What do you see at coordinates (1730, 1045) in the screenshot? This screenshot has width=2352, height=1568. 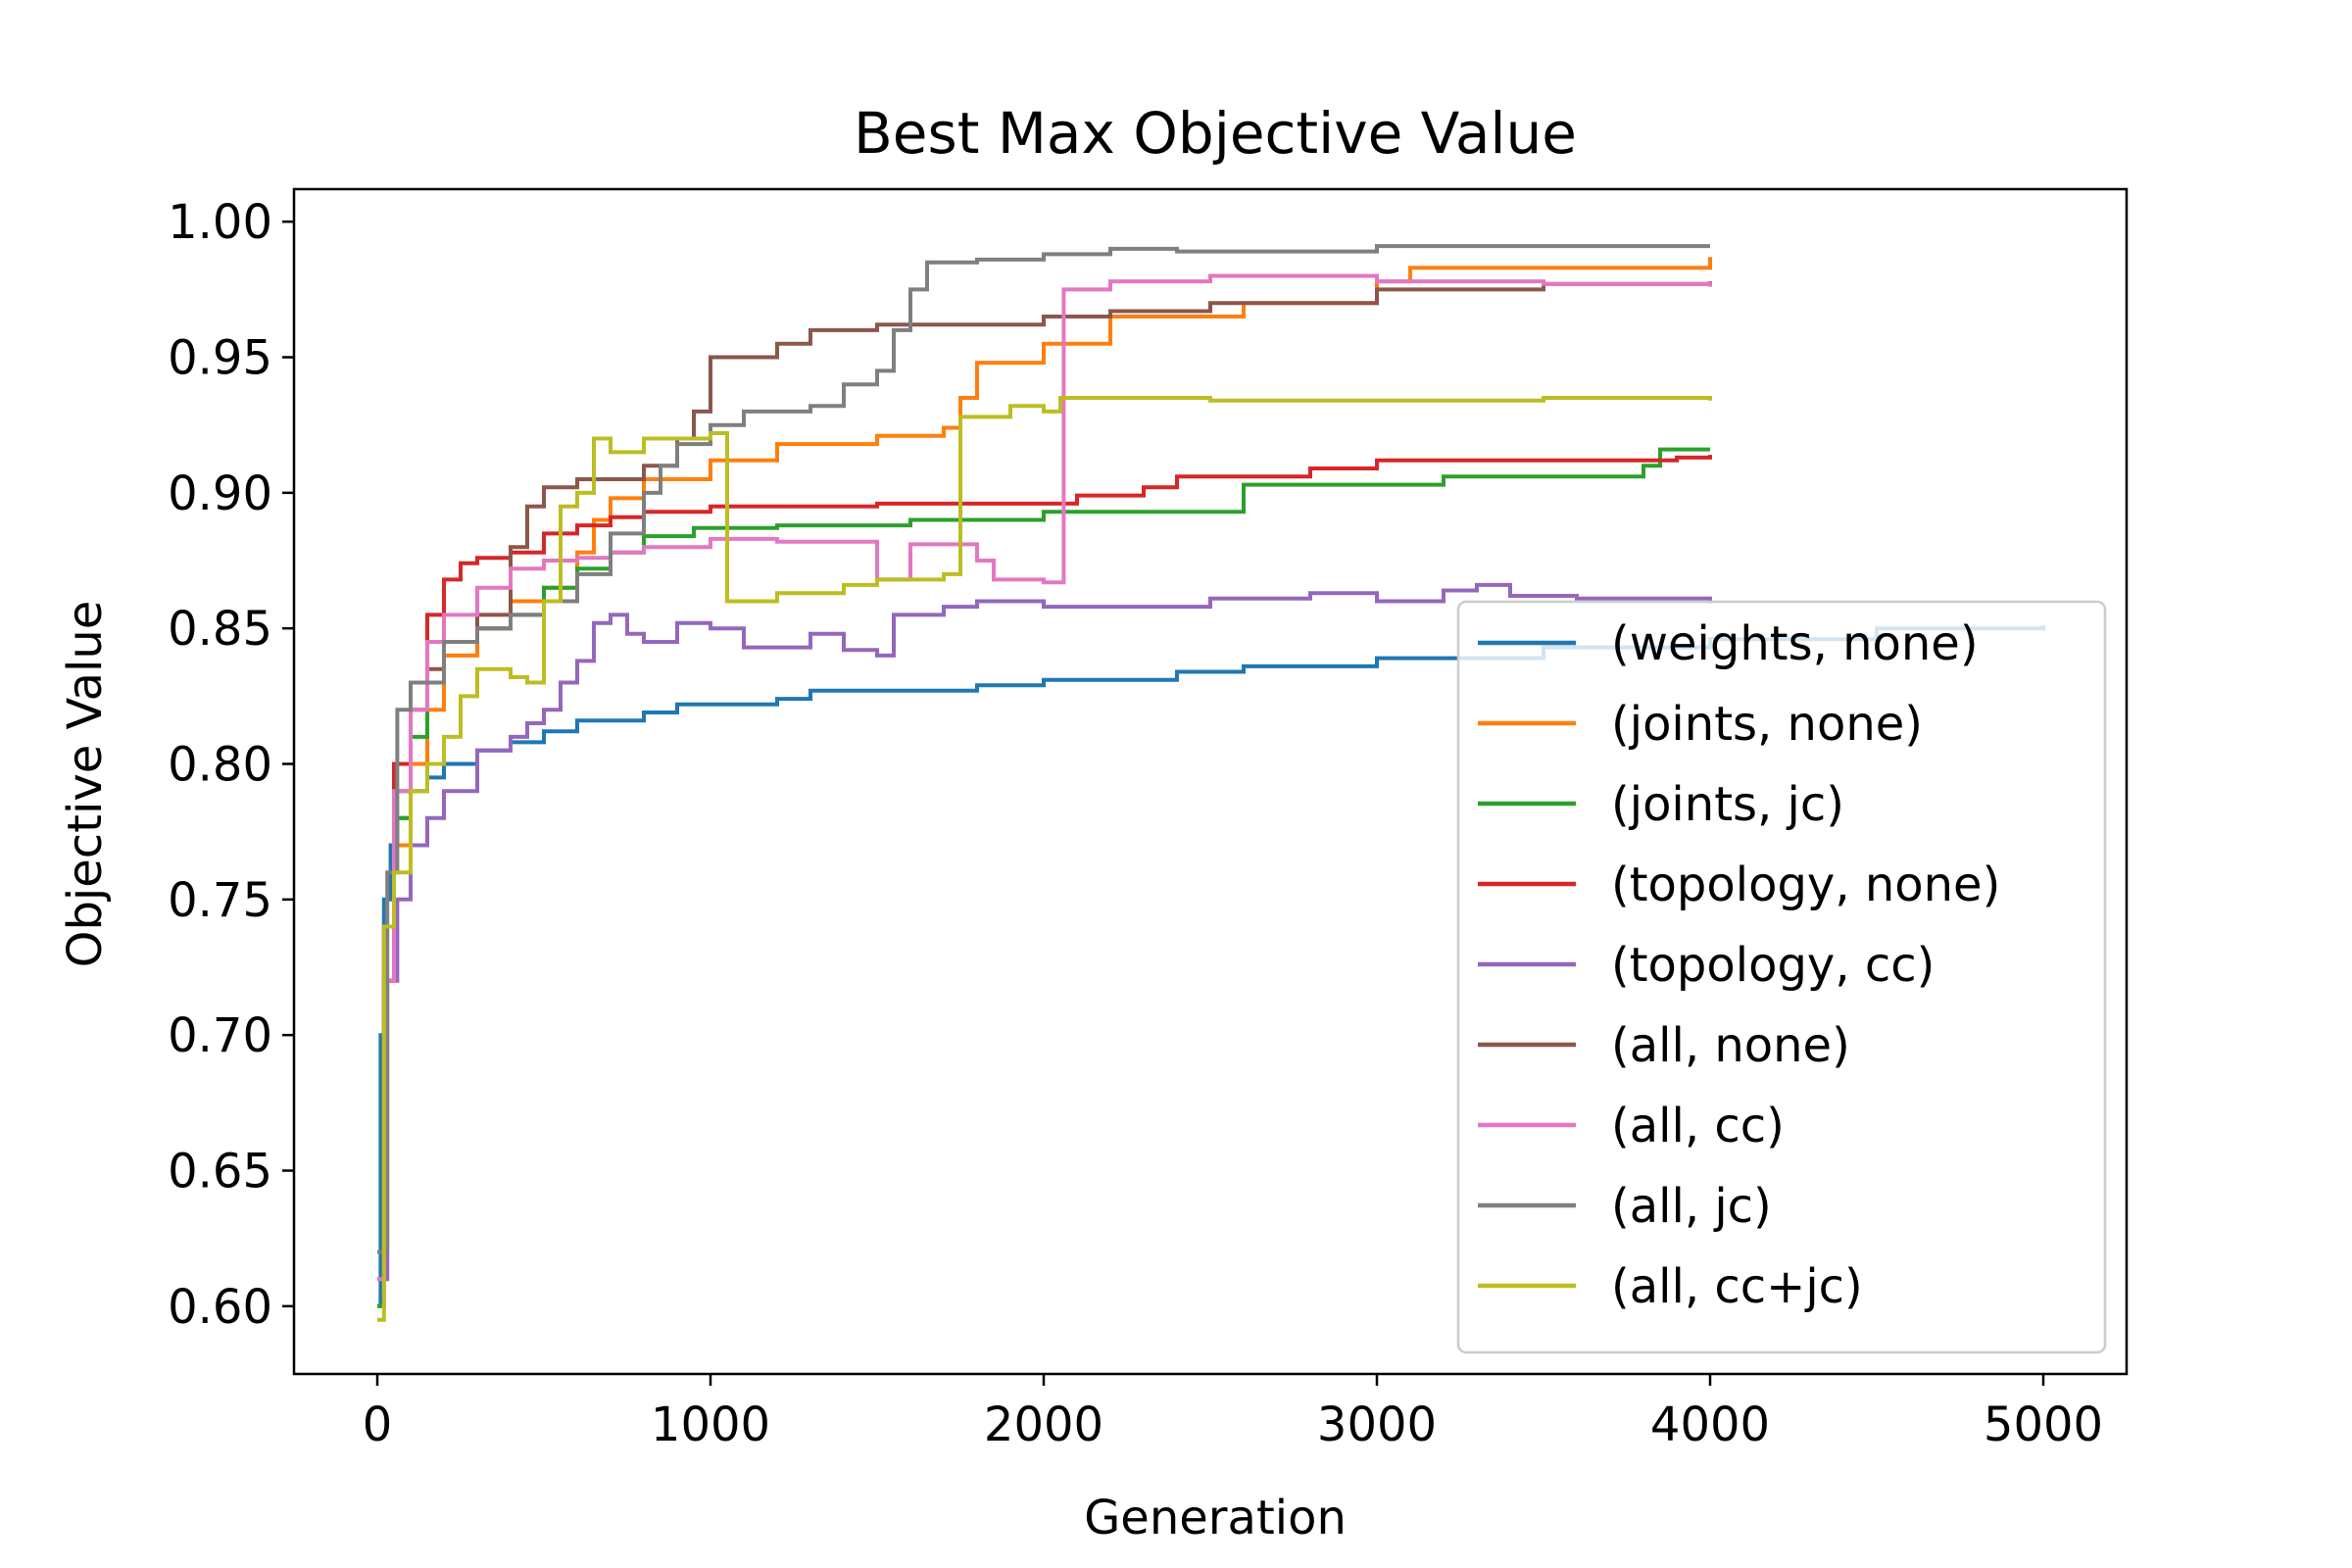 I see `legend-label-6: (all, none)` at bounding box center [1730, 1045].